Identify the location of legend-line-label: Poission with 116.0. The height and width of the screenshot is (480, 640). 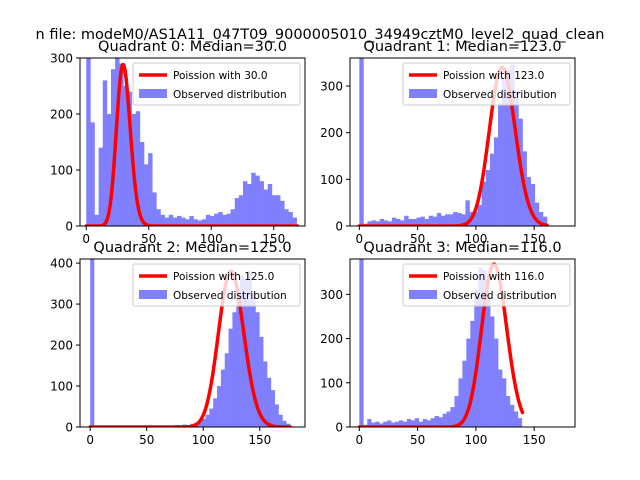
(493, 277).